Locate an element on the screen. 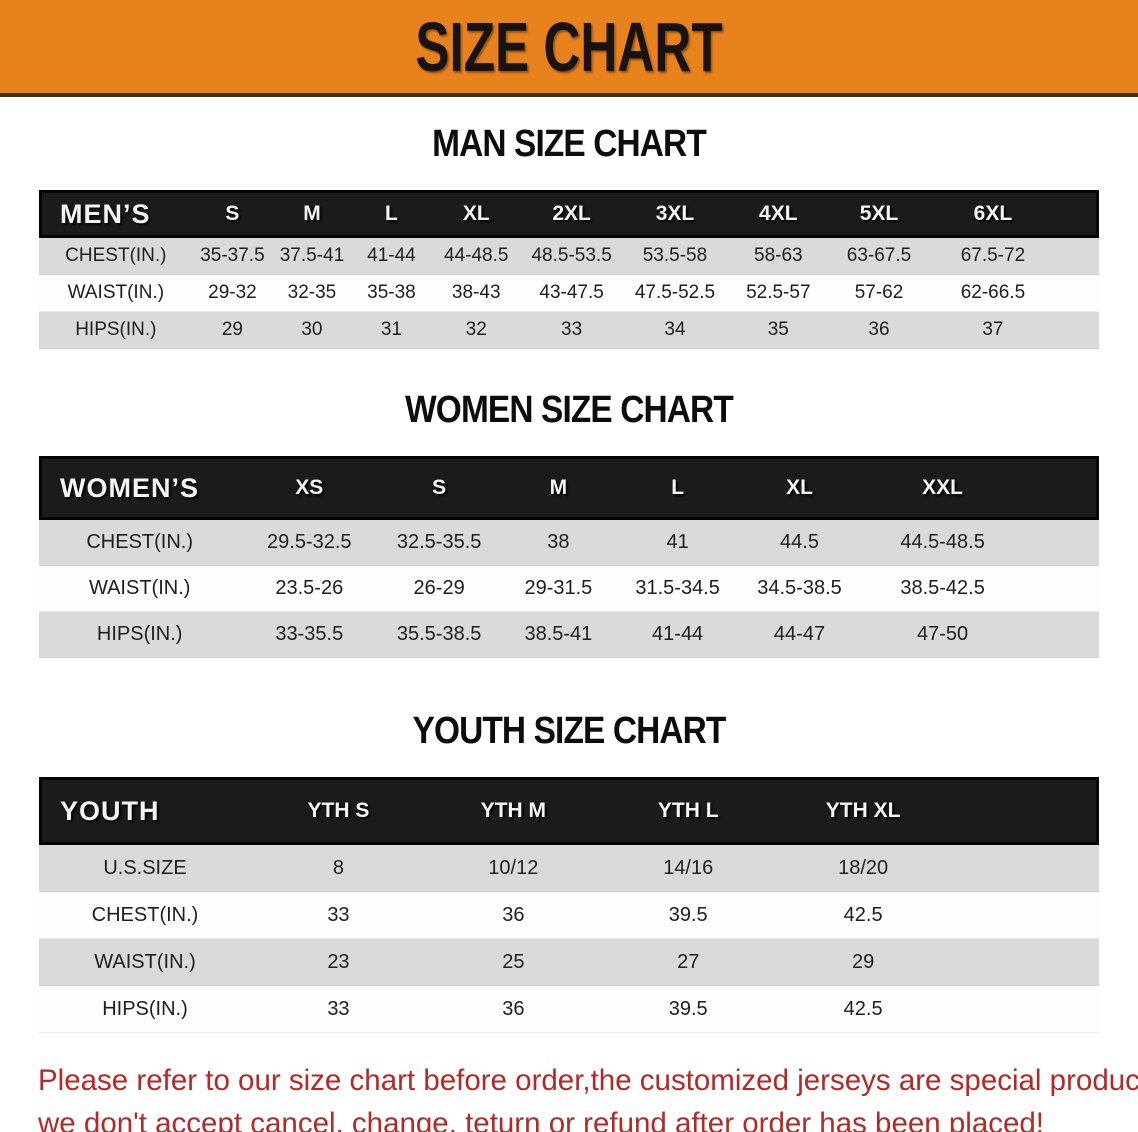 The height and width of the screenshot is (1132, 1138). size-value-cell: 53.5-58 is located at coordinates (674, 256).